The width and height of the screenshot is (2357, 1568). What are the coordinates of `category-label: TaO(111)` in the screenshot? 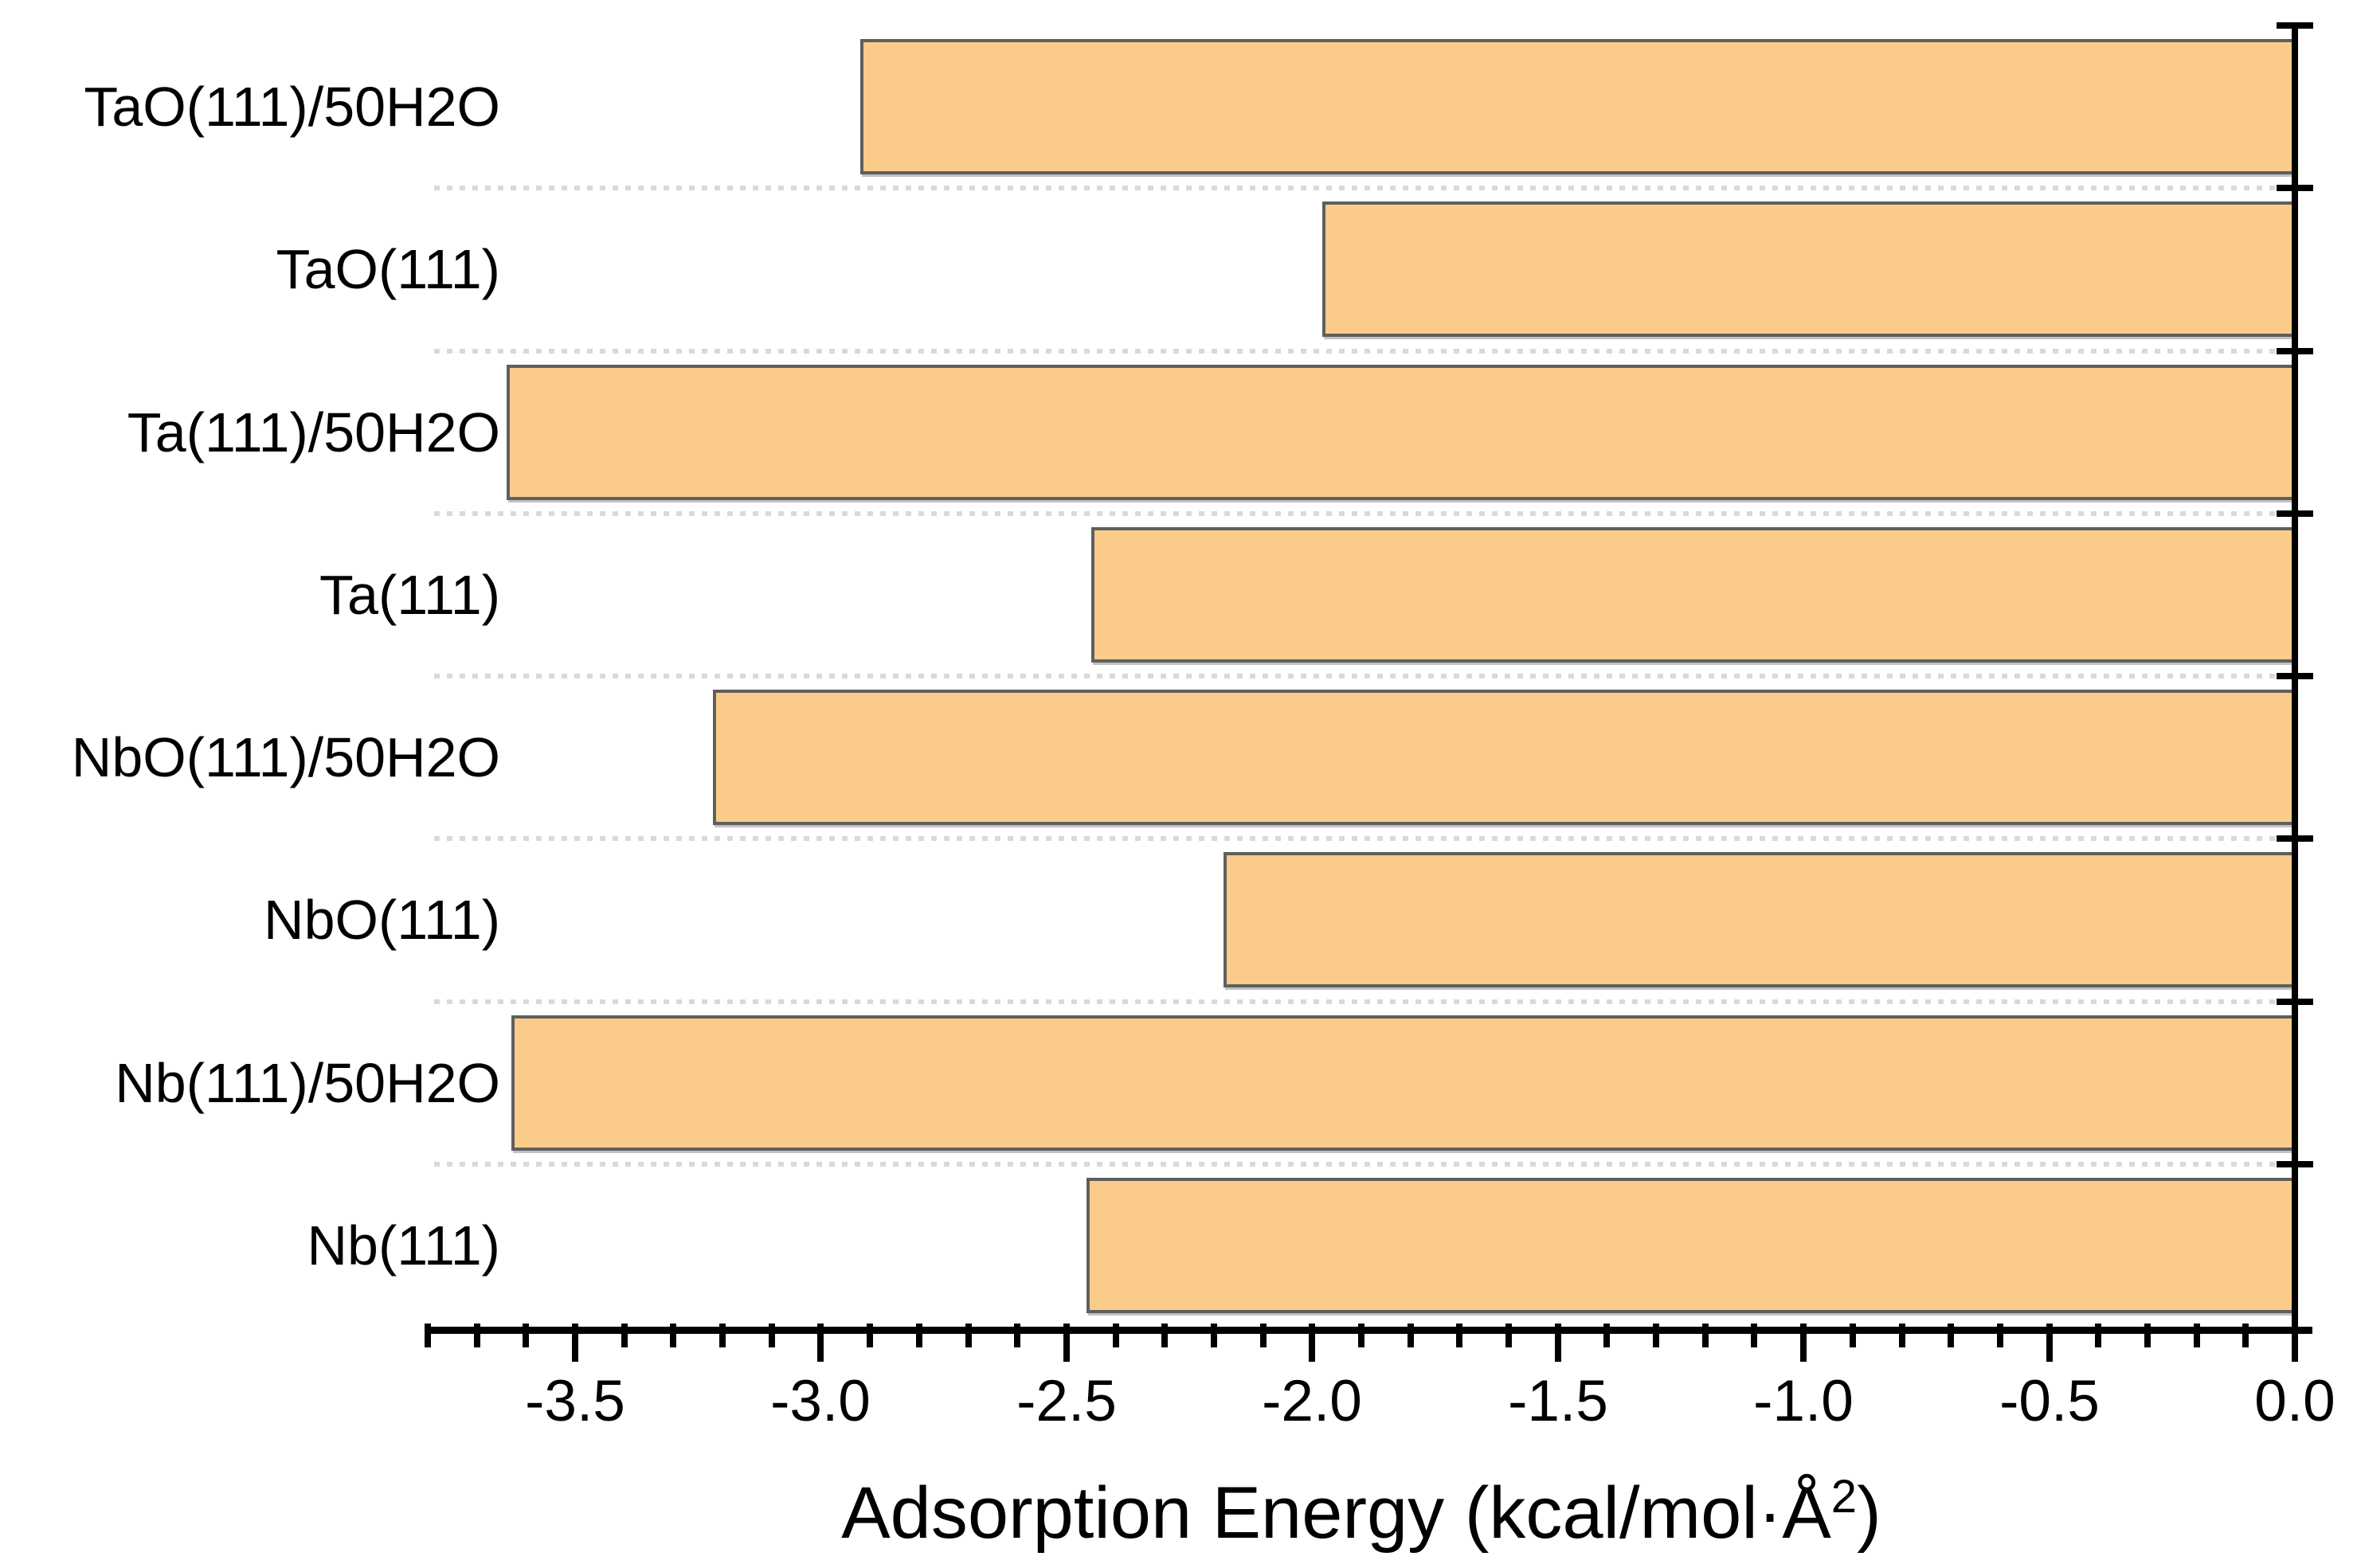 It's located at (388, 269).